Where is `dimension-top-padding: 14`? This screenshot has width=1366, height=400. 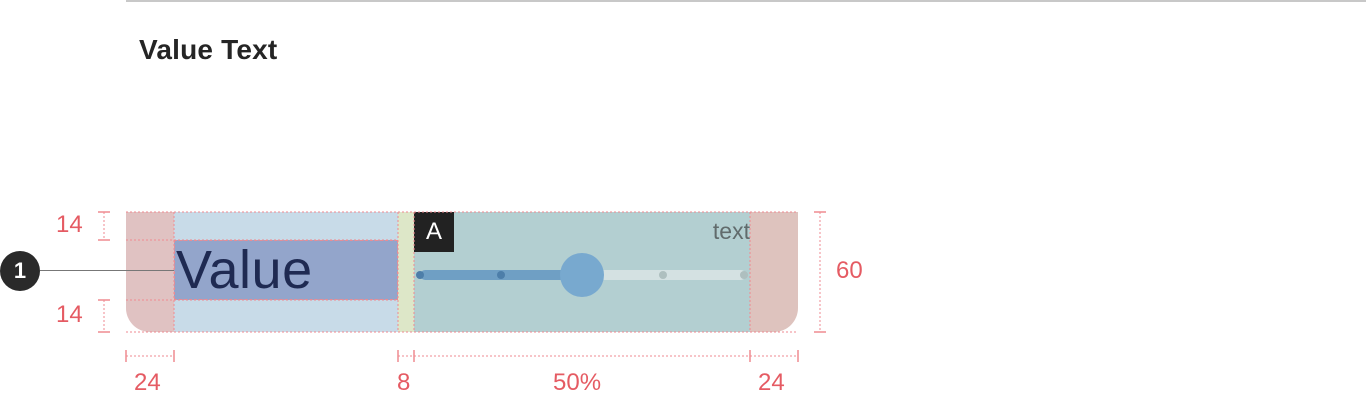 dimension-top-padding: 14 is located at coordinates (69, 224).